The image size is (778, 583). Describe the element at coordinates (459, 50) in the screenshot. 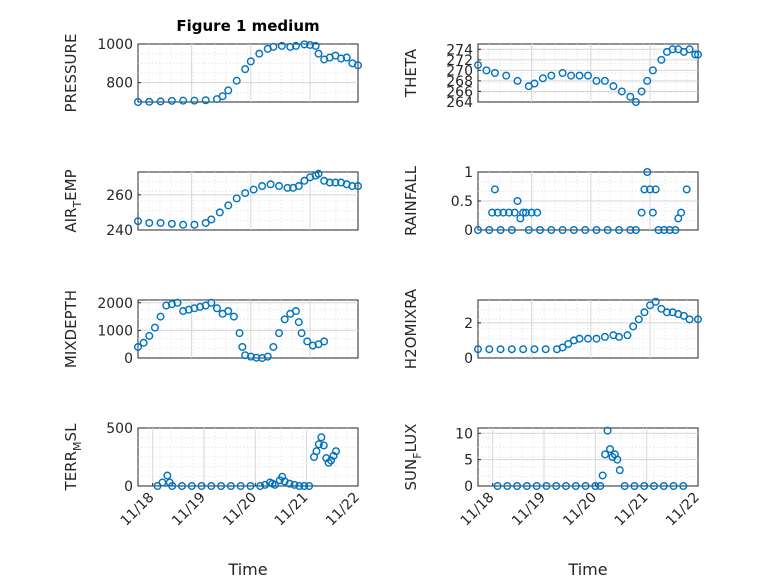

I see `y-tick-label: 274` at that location.